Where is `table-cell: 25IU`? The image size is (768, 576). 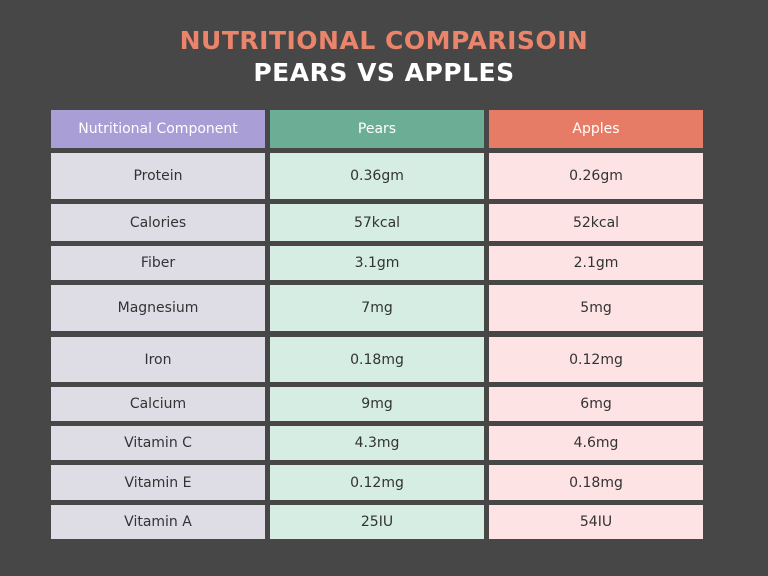
table-cell: 25IU is located at coordinates (377, 522).